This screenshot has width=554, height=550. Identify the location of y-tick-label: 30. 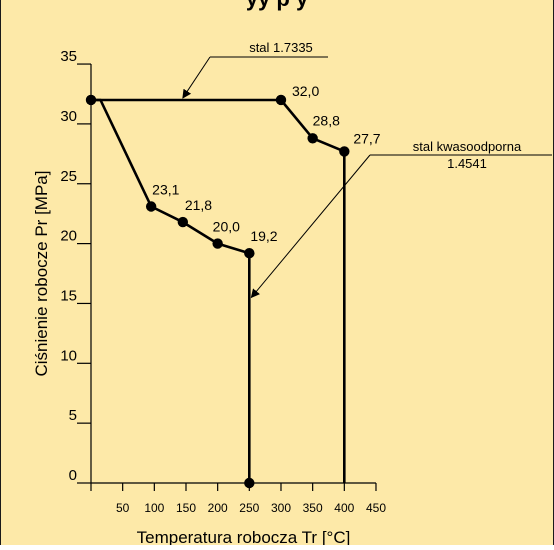
(68, 116).